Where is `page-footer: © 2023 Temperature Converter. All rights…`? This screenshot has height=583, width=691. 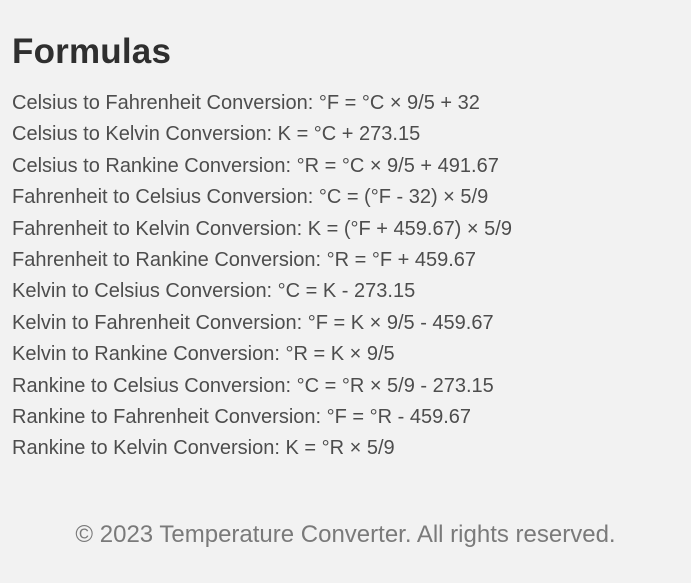
page-footer: © 2023 Temperature Converter. All rights… is located at coordinates (345, 535).